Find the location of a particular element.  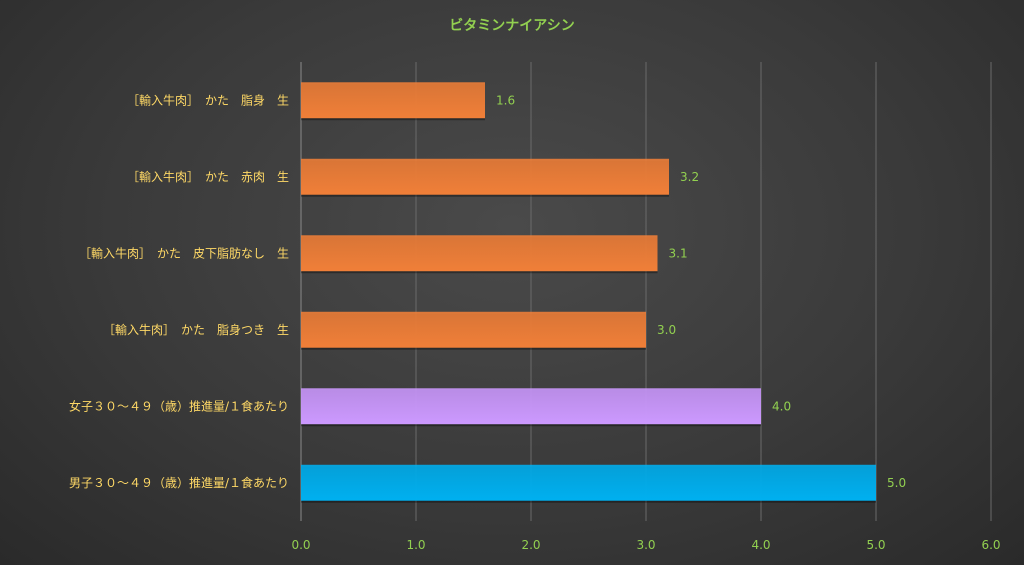

x-tick-label: 5.0 is located at coordinates (875, 545).